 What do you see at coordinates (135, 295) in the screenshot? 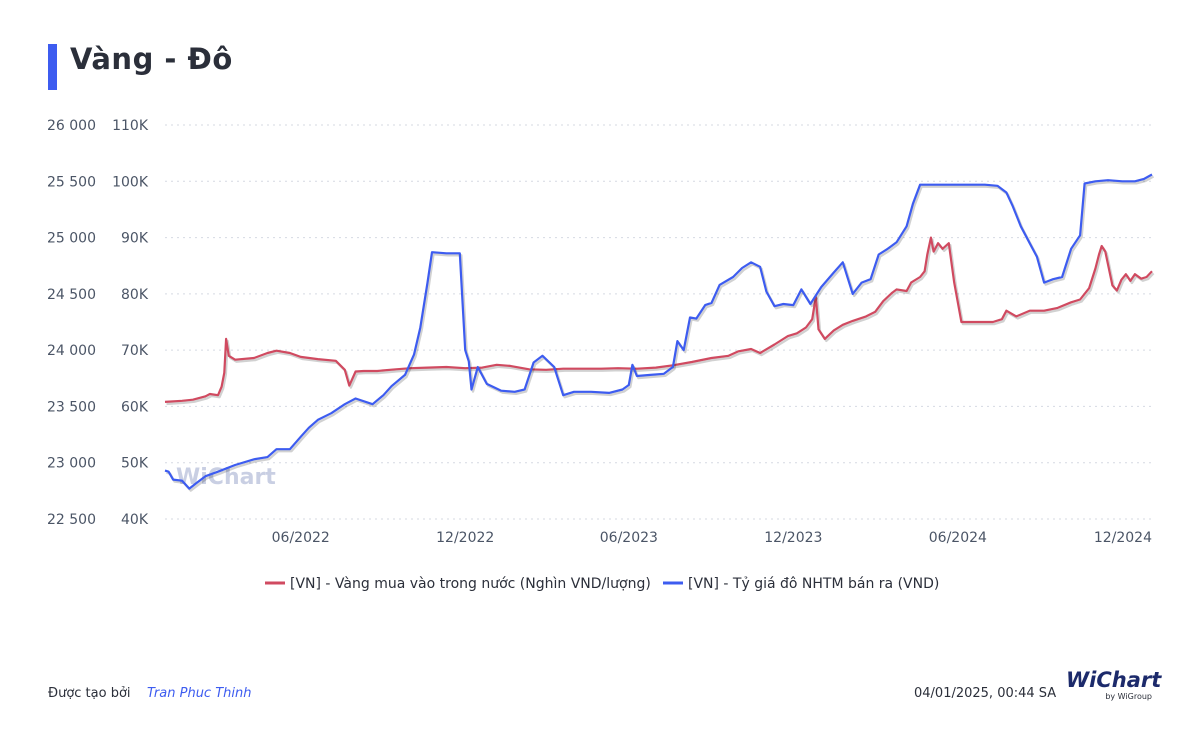
I see `y-right-tick-label: 80K` at bounding box center [135, 295].